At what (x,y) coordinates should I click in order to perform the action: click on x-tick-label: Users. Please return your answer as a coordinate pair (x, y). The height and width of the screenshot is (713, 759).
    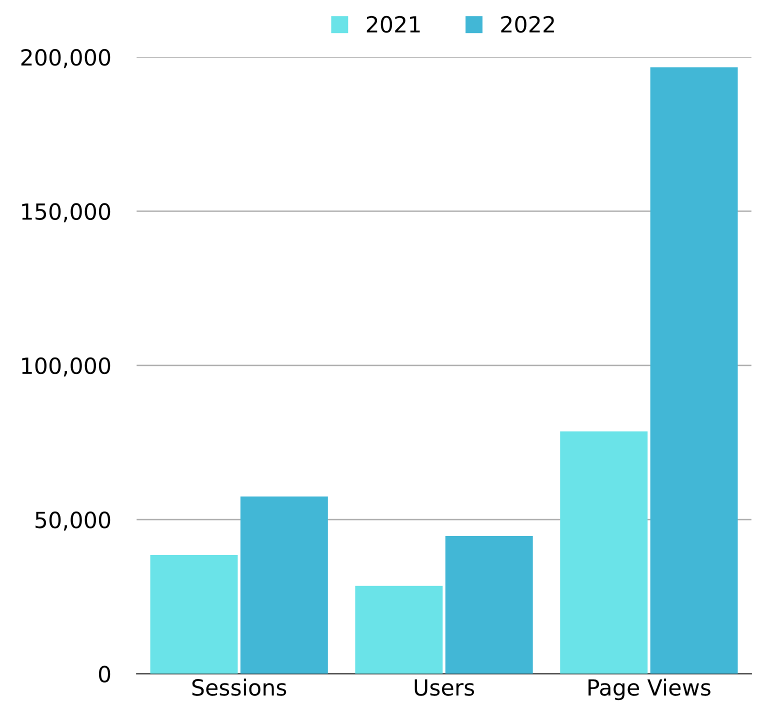
    Looking at the image, I should click on (444, 687).